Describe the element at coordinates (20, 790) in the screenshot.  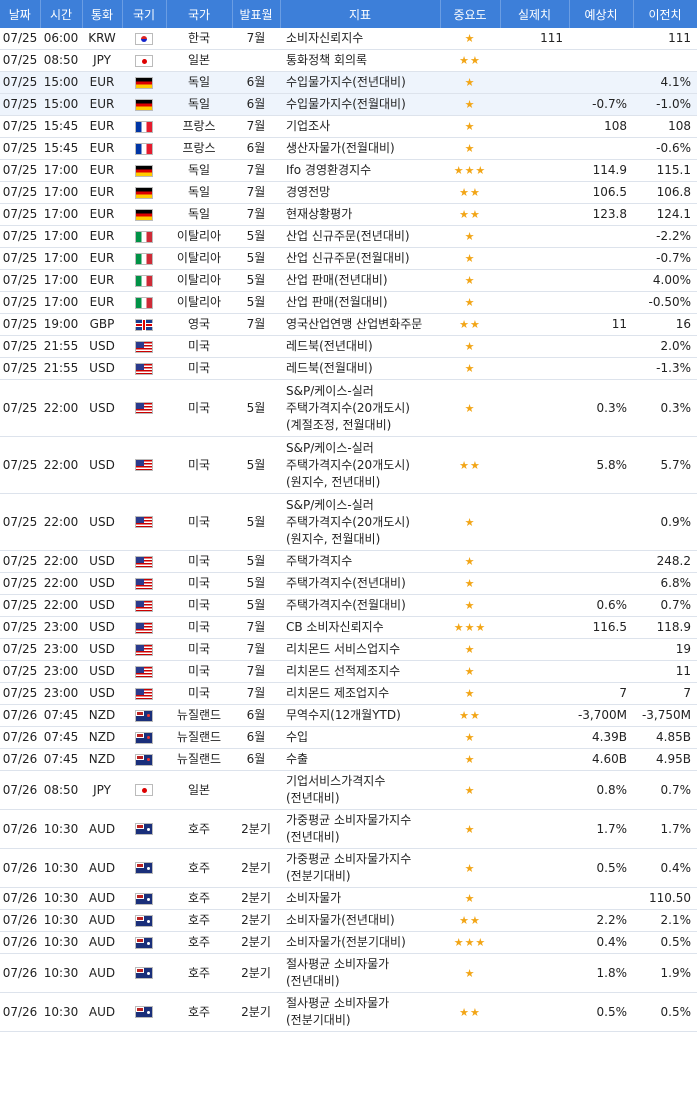
I see `date-cell: 07/26` at that location.